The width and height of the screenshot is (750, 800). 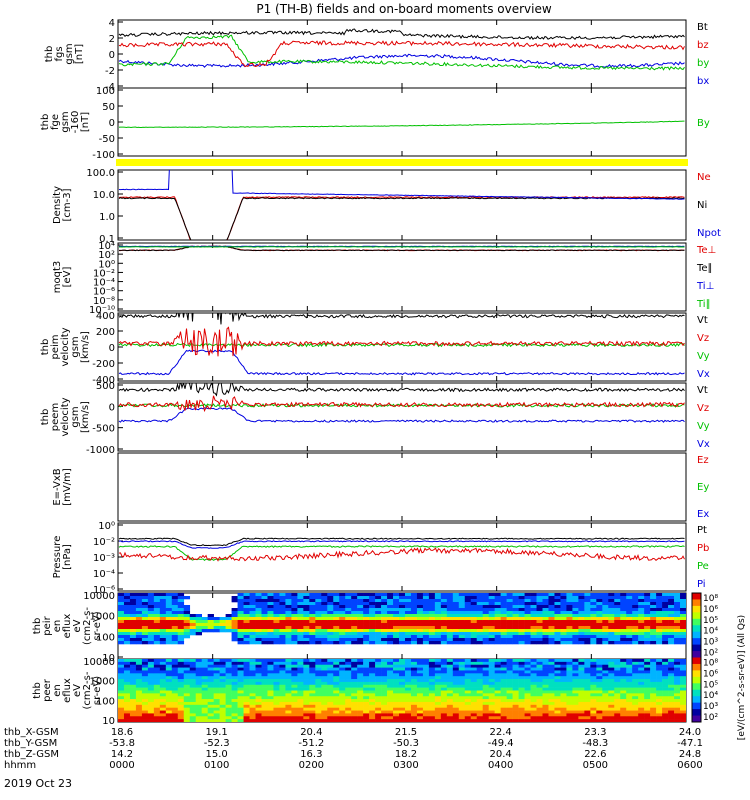 I want to click on series-vx, so click(x=401, y=415).